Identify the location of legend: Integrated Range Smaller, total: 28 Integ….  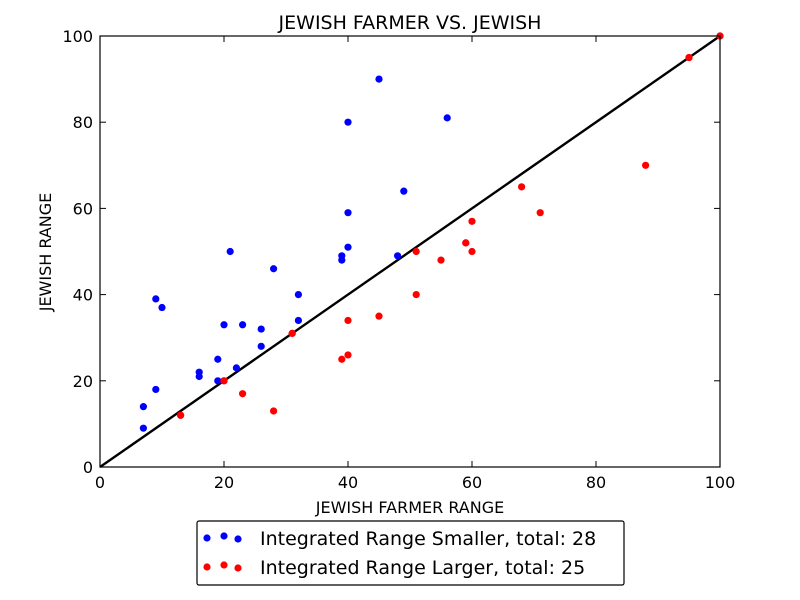
(410, 553).